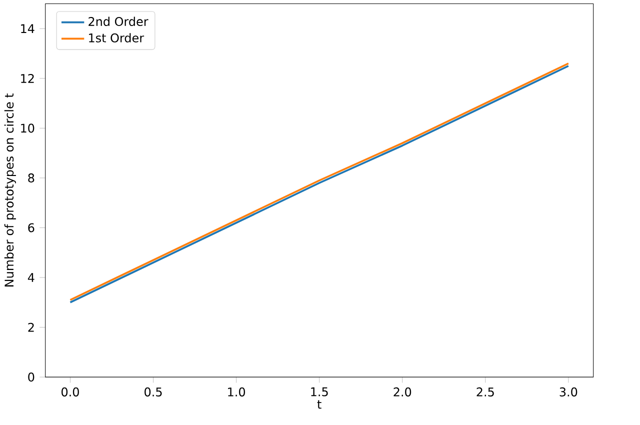  What do you see at coordinates (31, 377) in the screenshot?
I see `y-tick-label: 0` at bounding box center [31, 377].